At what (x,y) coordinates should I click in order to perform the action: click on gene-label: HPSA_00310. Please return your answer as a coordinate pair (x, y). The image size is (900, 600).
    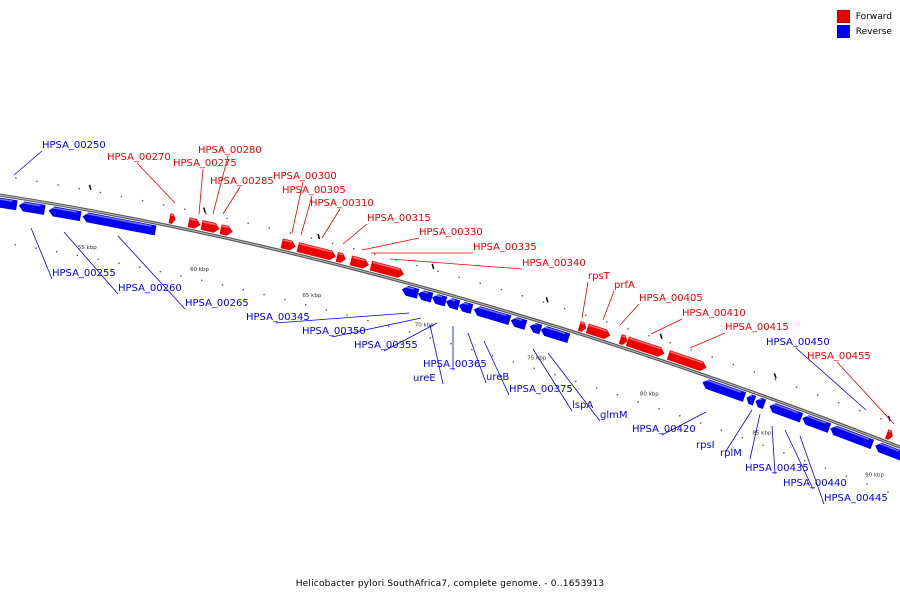
    Looking at the image, I should click on (342, 203).